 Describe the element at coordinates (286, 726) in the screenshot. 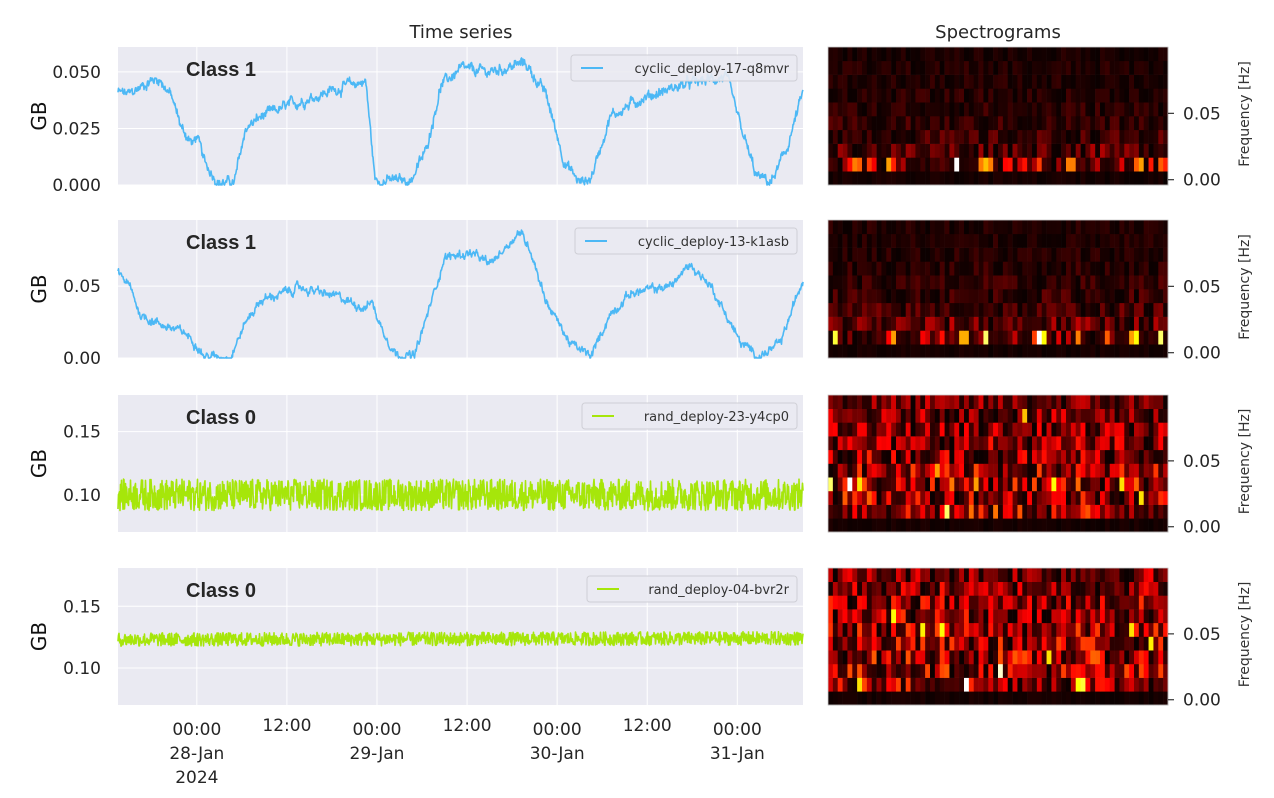

I see `x-tick-label: 12:00` at that location.